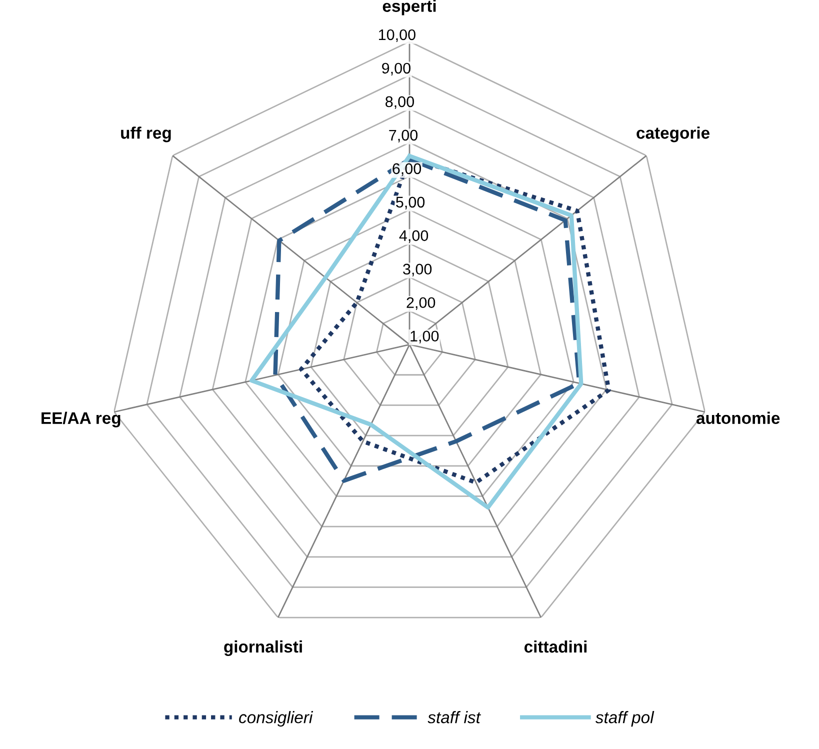 This screenshot has width=819, height=749. Describe the element at coordinates (624, 719) in the screenshot. I see `legend-label: staff pol` at that location.